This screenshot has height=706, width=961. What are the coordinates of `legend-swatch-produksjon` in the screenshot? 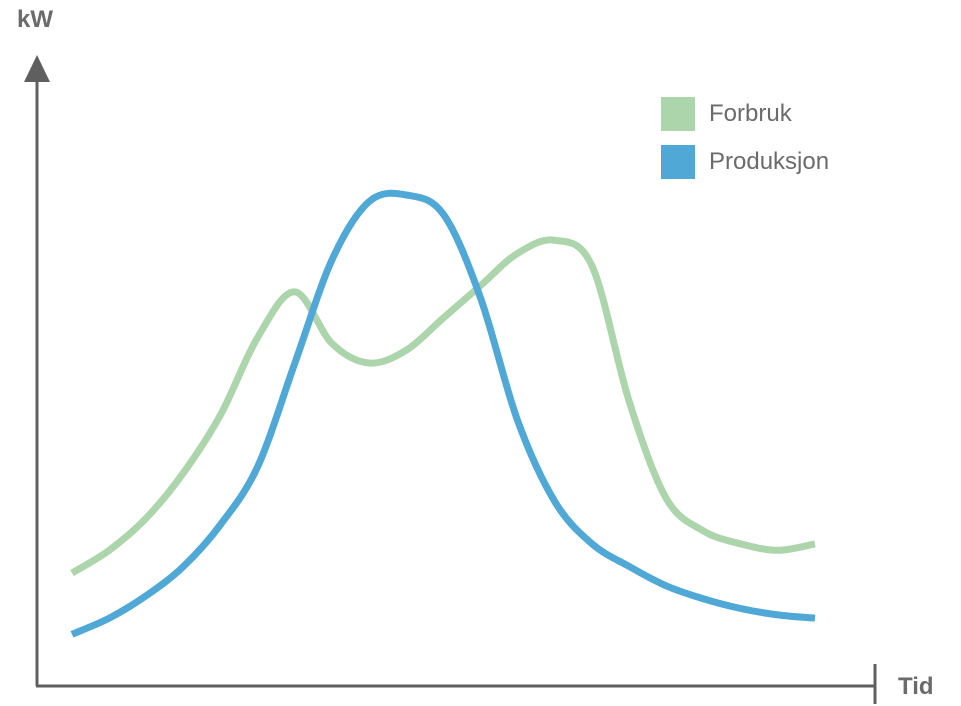 It's located at (678, 162).